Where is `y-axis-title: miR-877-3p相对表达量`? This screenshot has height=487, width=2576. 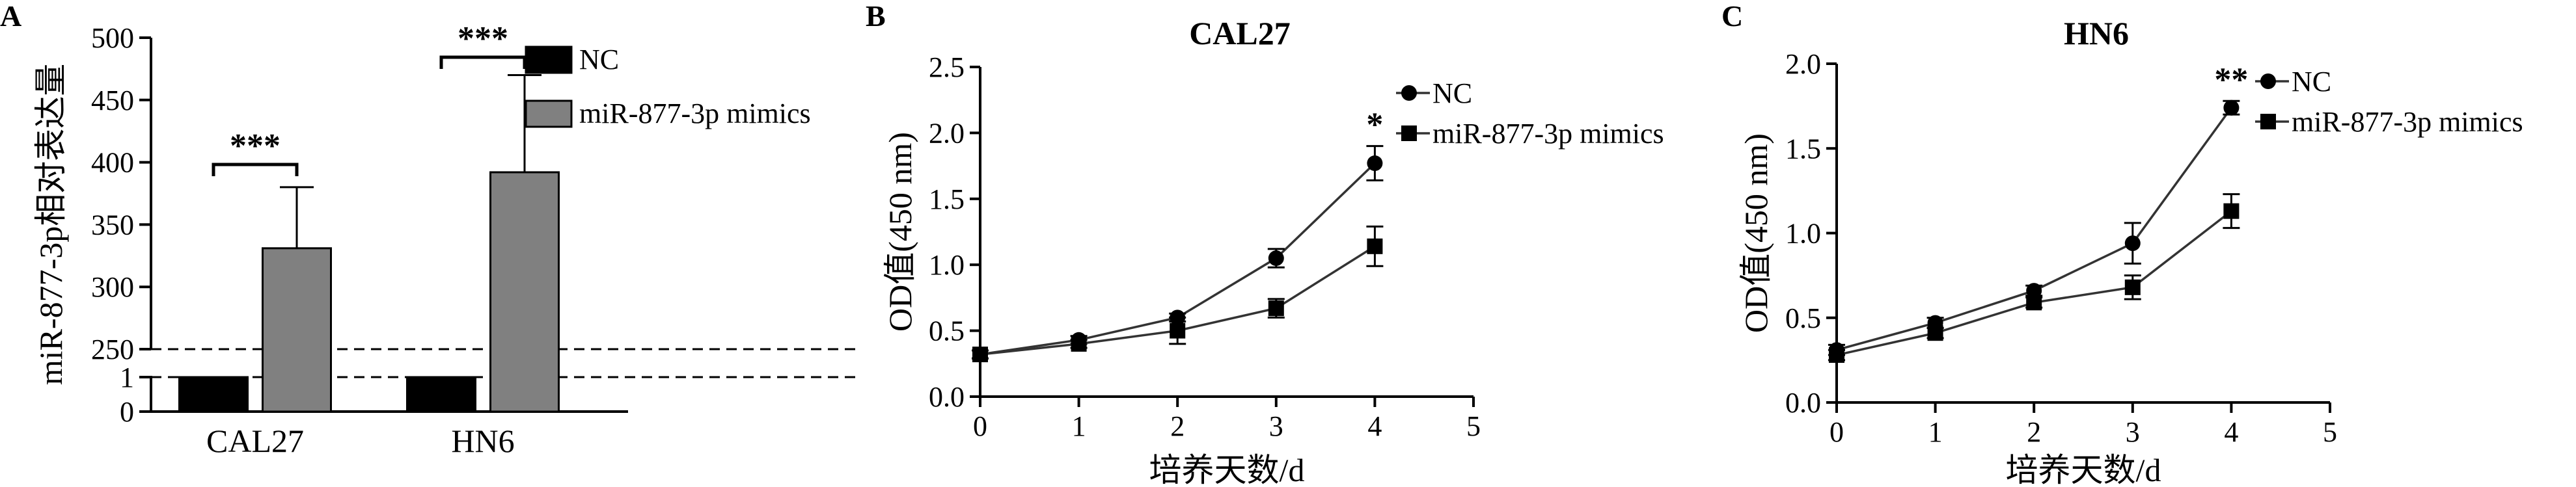 y-axis-title: miR-877-3p相对表达量 is located at coordinates (51, 225).